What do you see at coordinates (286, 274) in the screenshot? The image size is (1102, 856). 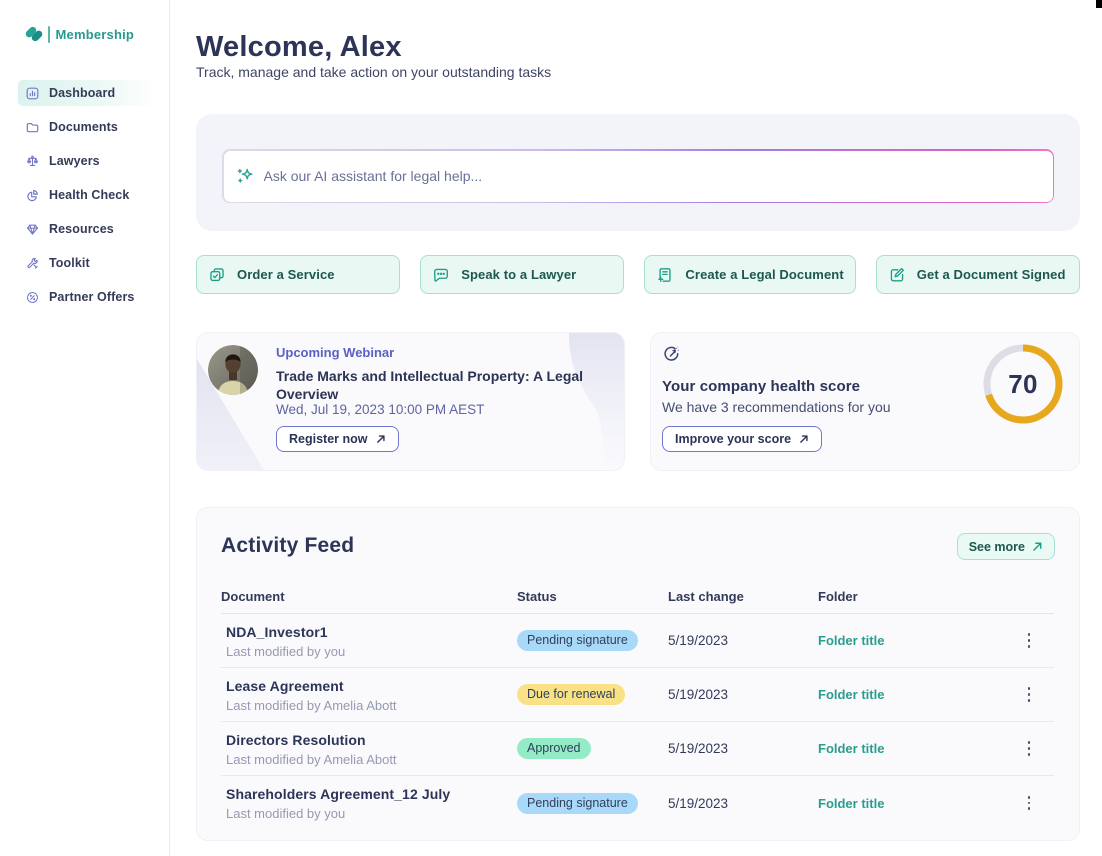 I see `quick-action-label: Order a Service` at bounding box center [286, 274].